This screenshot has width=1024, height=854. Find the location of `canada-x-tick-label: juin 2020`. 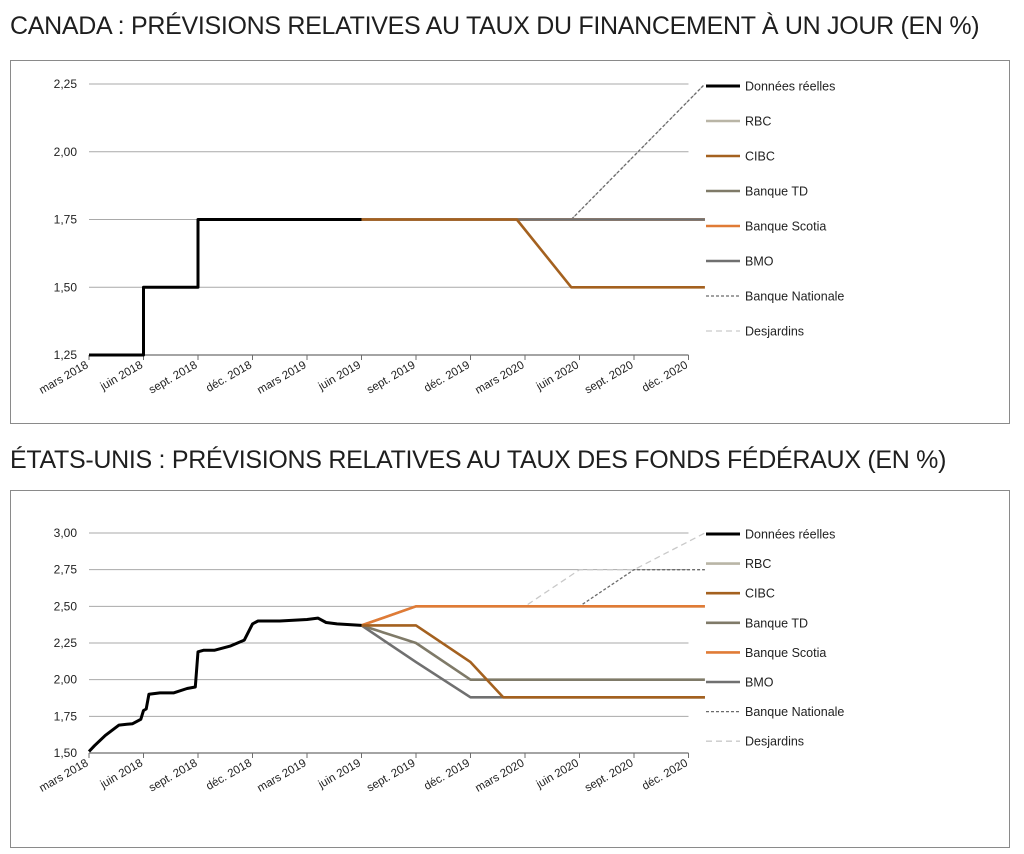

canada-x-tick-label: juin 2020 is located at coordinates (557, 376).